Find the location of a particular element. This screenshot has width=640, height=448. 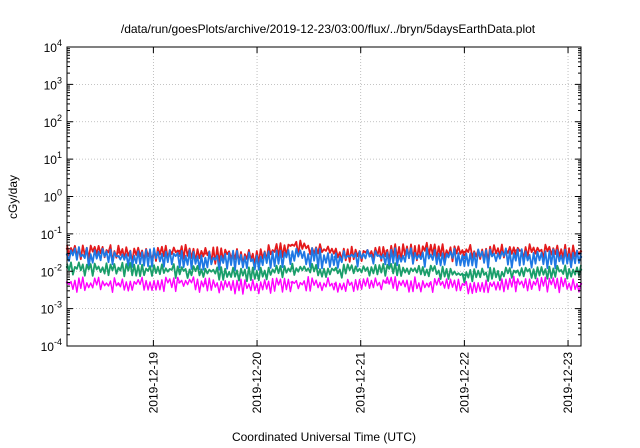

x-tick-label: 2019-12-23 is located at coordinates (568, 383).